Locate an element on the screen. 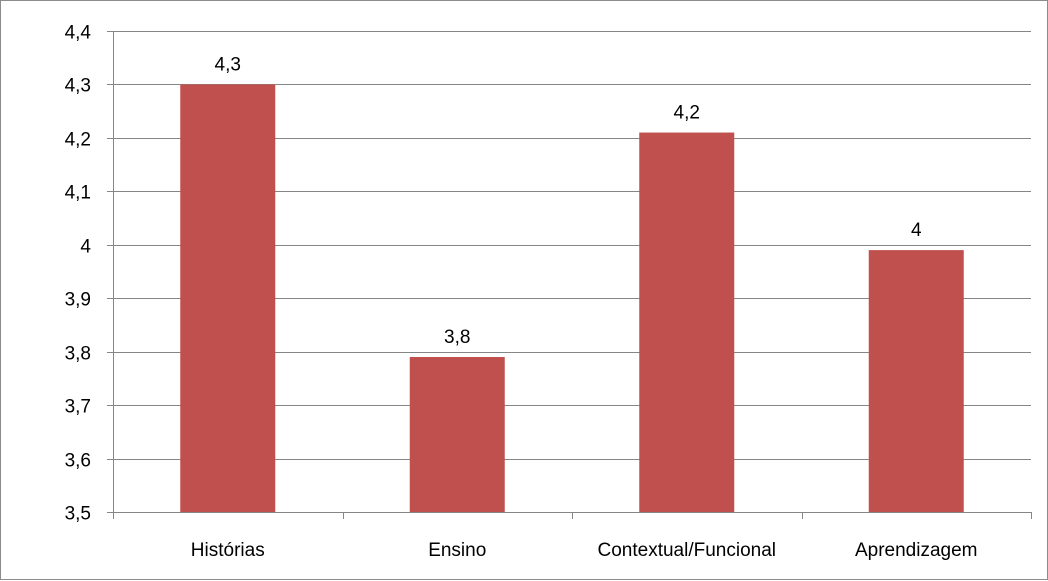  y-tick-label: 3,6 is located at coordinates (78, 461).